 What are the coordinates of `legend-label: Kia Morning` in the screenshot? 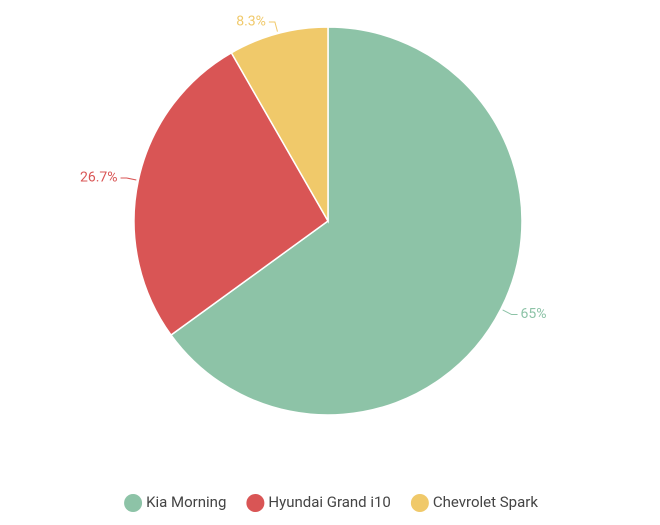 It's located at (186, 502).